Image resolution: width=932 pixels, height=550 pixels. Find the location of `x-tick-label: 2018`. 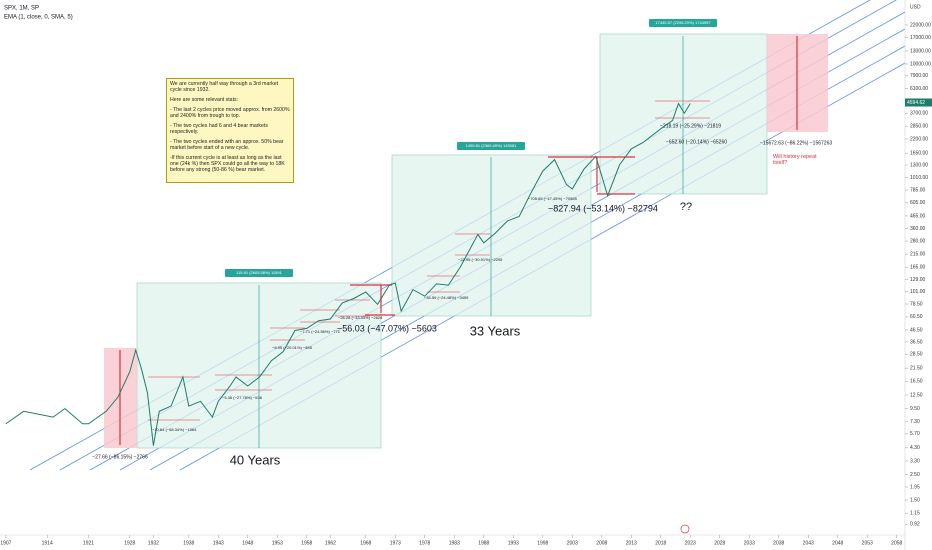

x-tick-label: 2018 is located at coordinates (660, 543).